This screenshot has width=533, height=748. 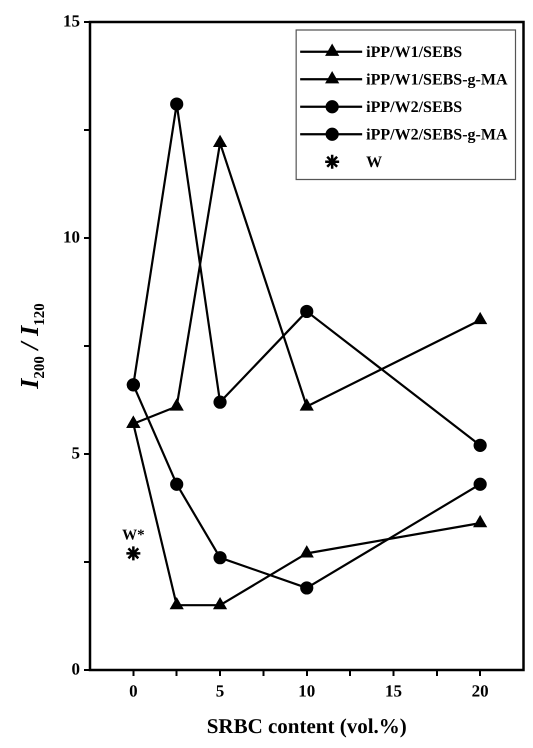 What do you see at coordinates (414, 52) in the screenshot?
I see `legend-label: iPP/W1/SEBS` at bounding box center [414, 52].